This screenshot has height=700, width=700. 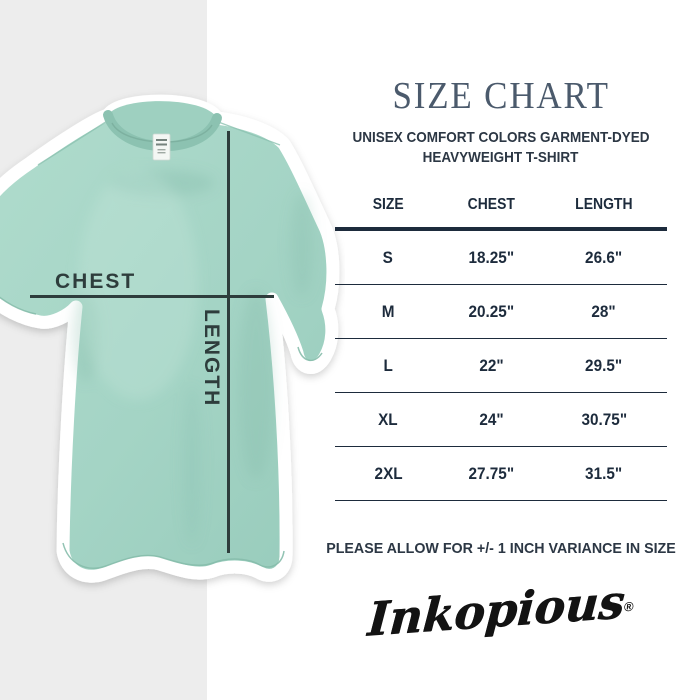 What do you see at coordinates (161, 147) in the screenshot?
I see `collar-tag` at bounding box center [161, 147].